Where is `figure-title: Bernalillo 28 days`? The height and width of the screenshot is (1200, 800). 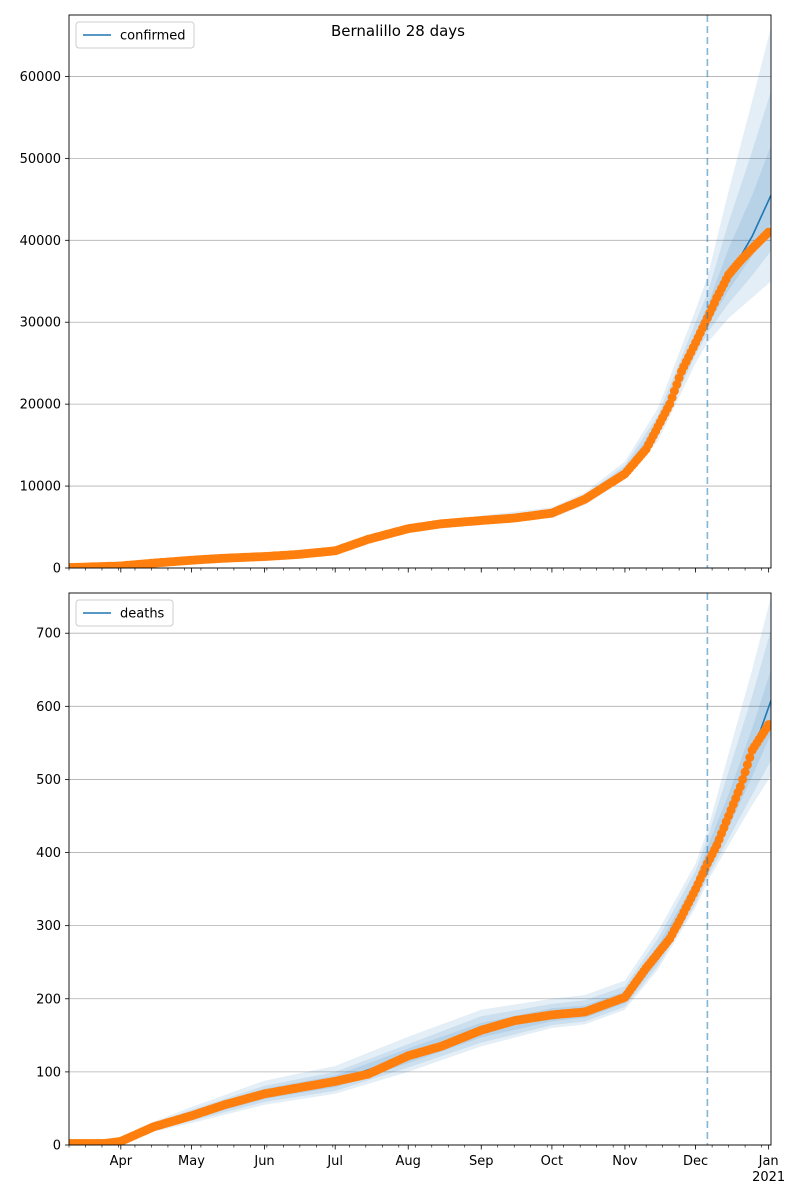
figure-title: Bernalillo 28 days is located at coordinates (398, 31).